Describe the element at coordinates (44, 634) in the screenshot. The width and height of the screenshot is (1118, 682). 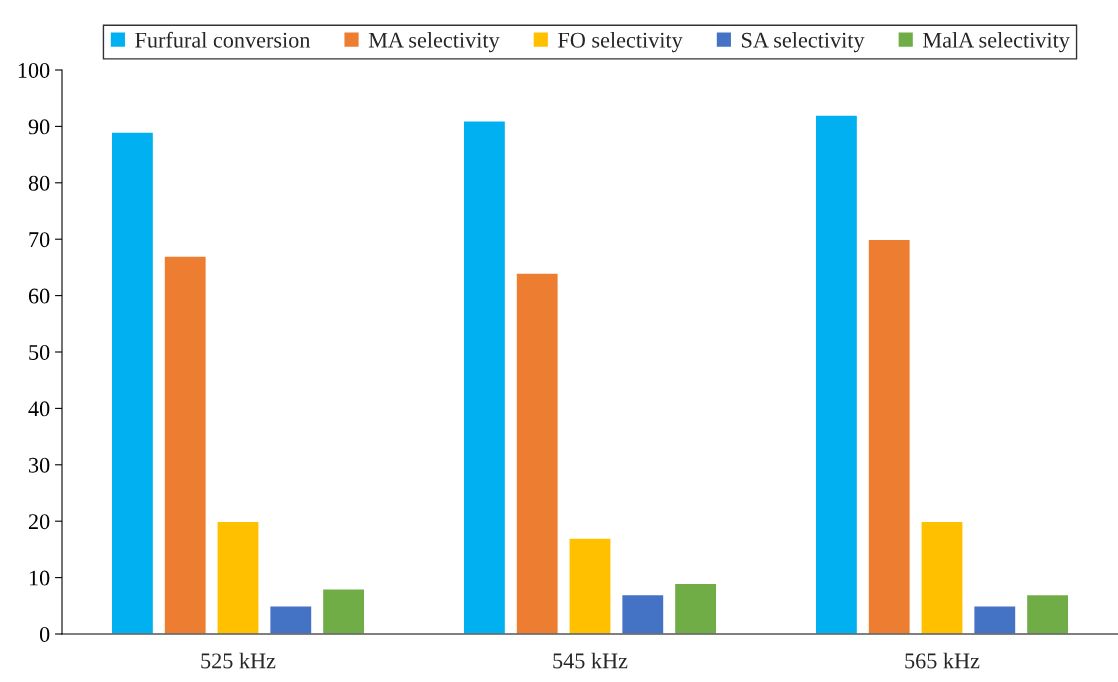
I see `y-tick-label: 0` at that location.